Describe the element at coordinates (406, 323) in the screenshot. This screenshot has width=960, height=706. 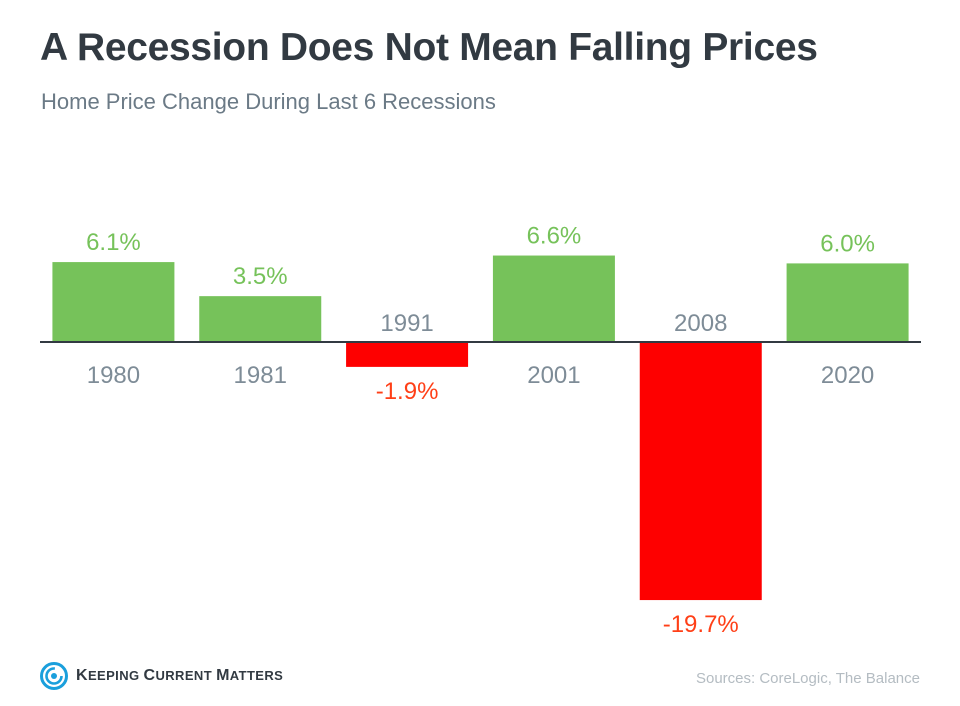
I see `category-label-1991: 1991` at that location.